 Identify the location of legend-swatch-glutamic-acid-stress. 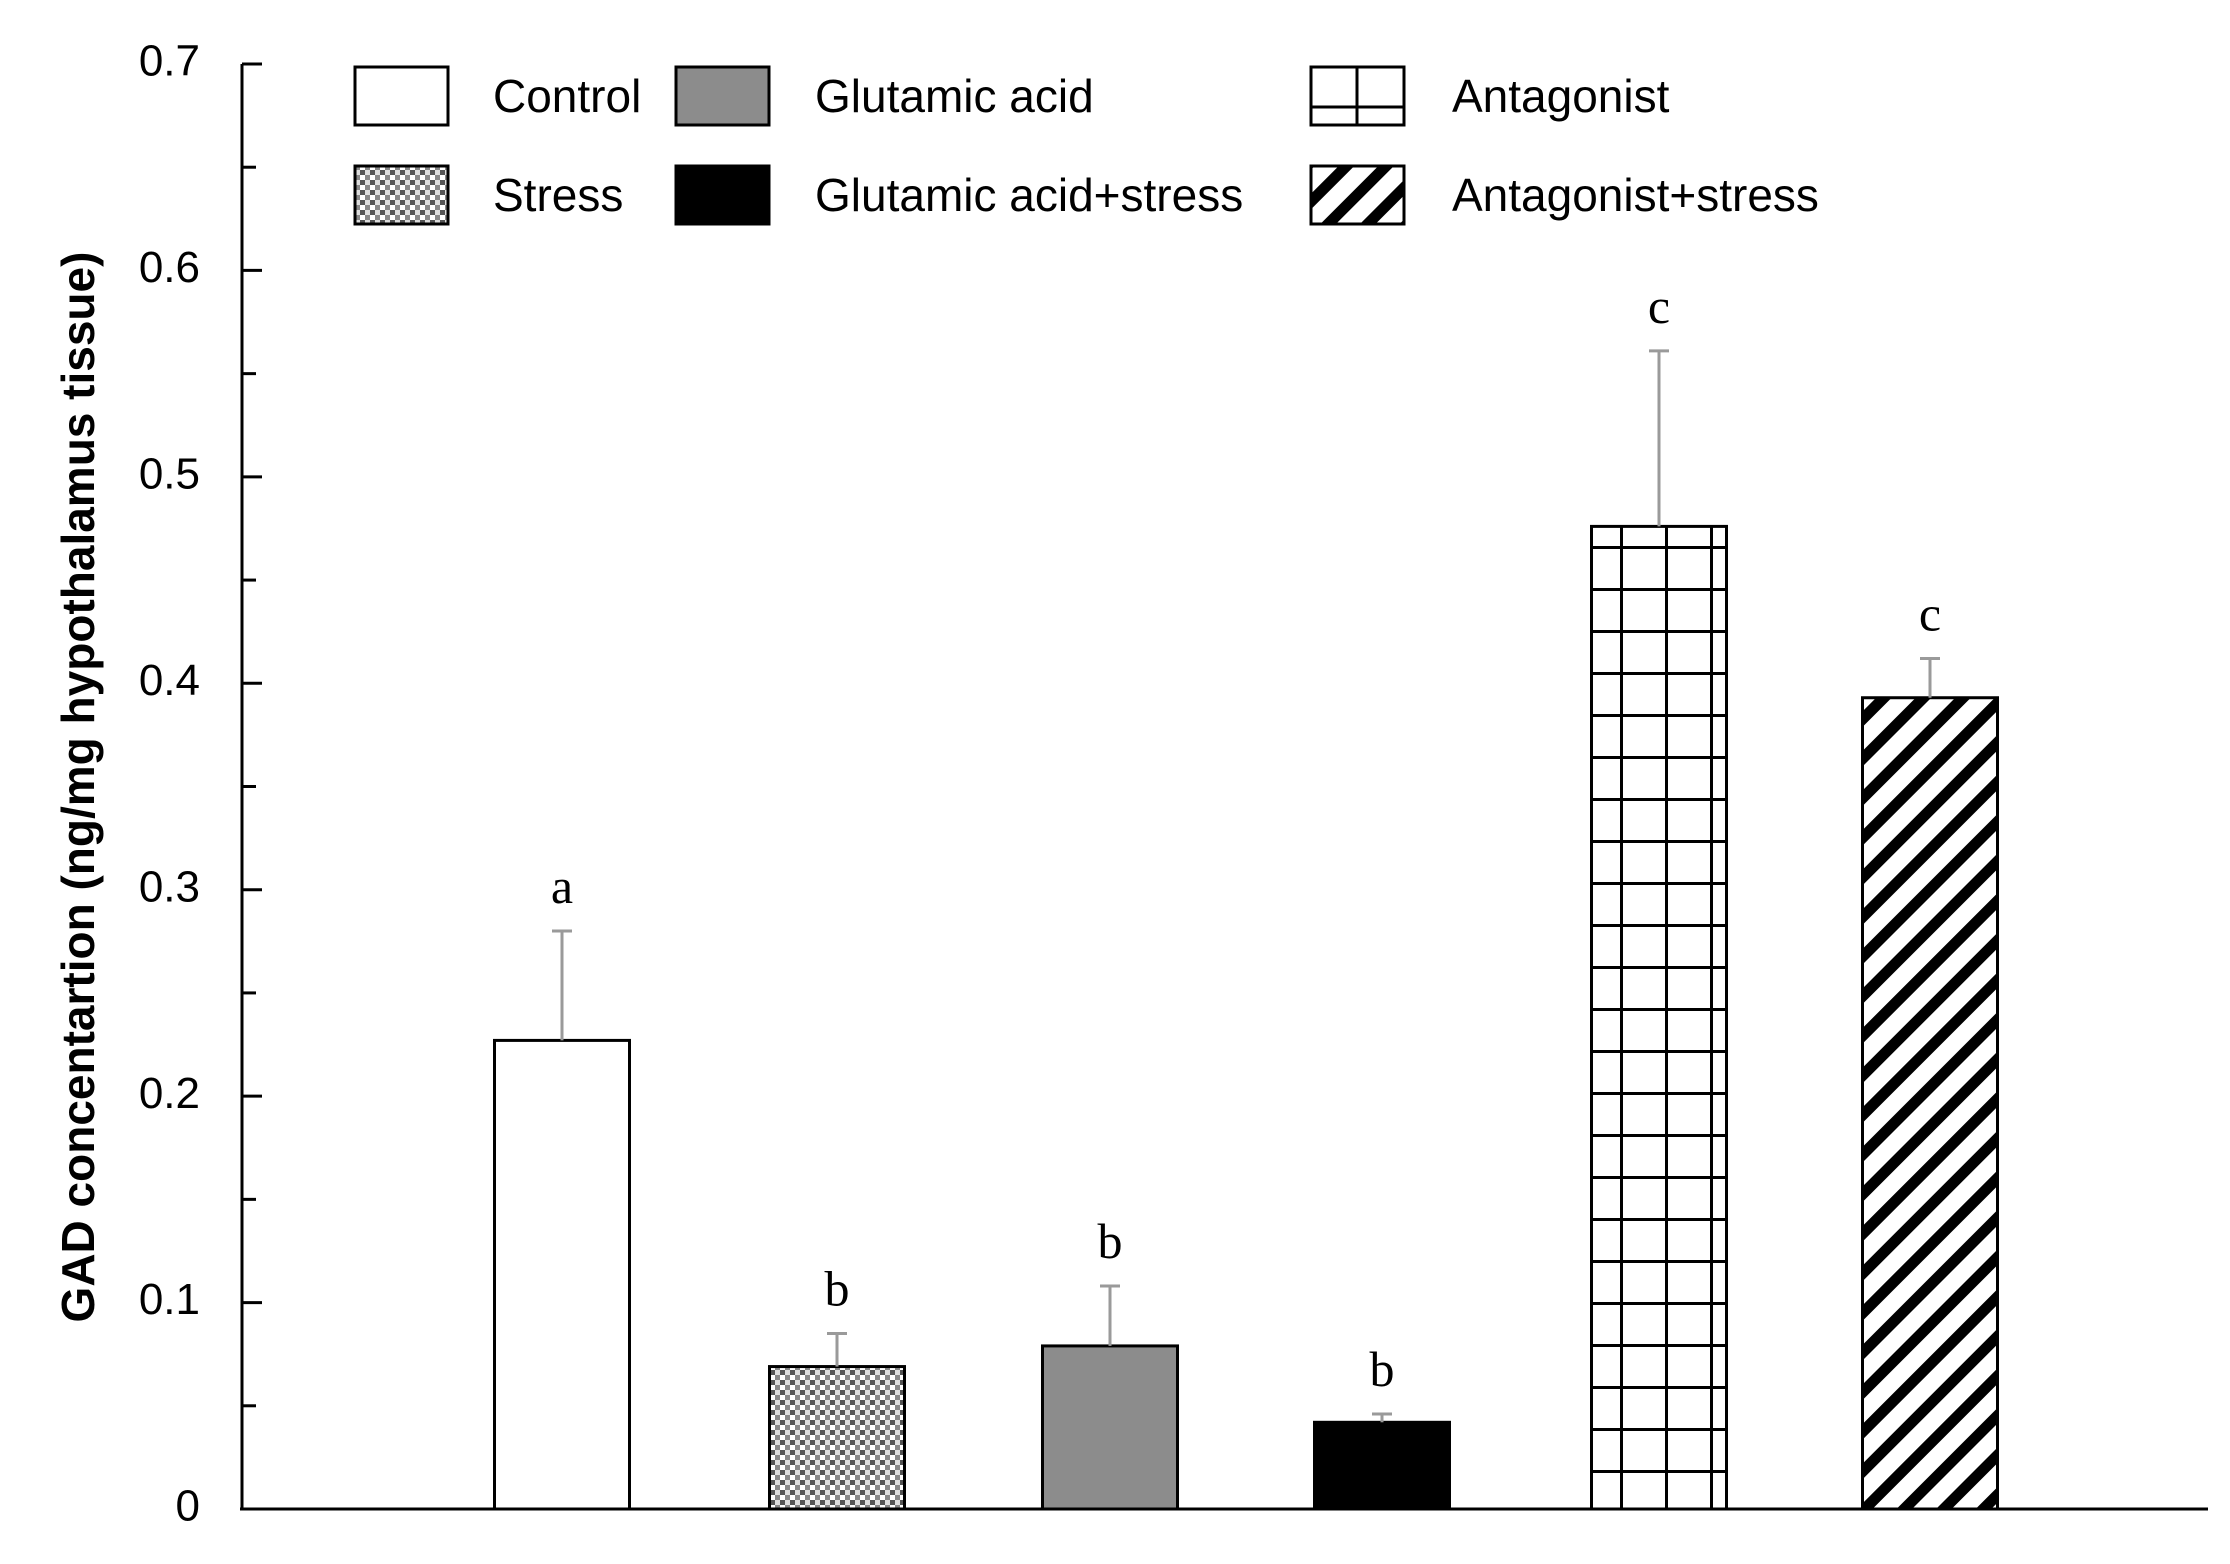
(722, 195).